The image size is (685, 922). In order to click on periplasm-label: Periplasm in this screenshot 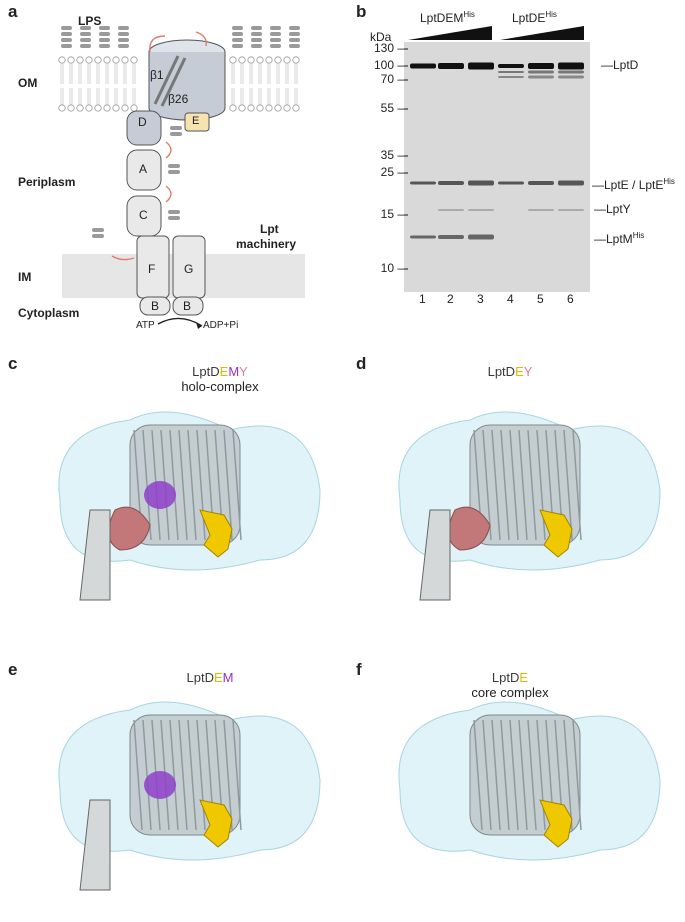, I will do `click(47, 182)`.